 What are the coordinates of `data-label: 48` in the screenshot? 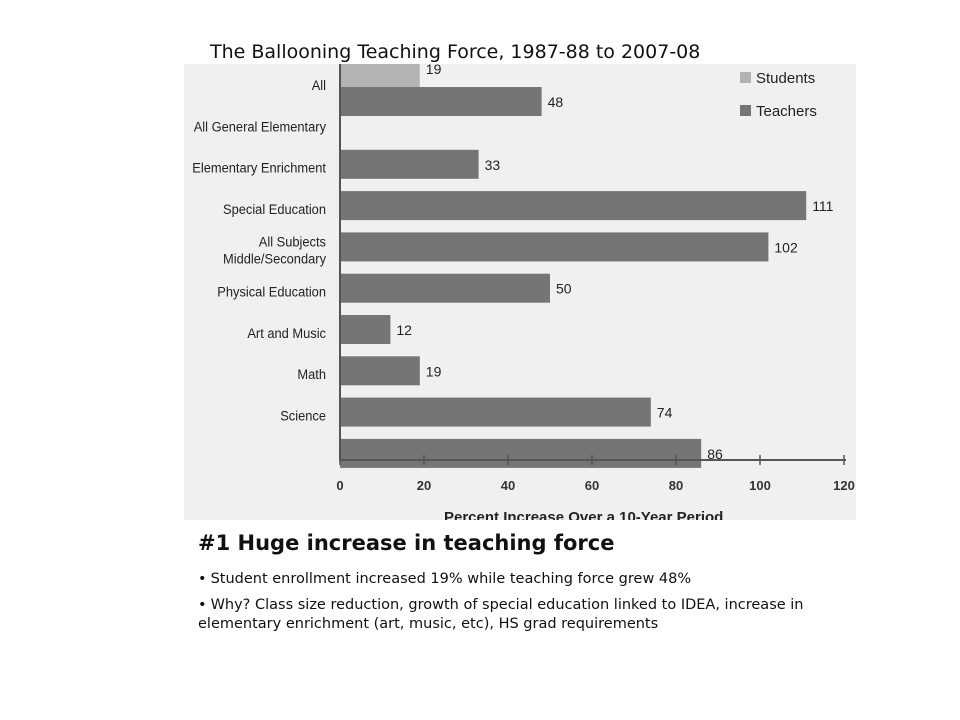 It's located at (556, 102).